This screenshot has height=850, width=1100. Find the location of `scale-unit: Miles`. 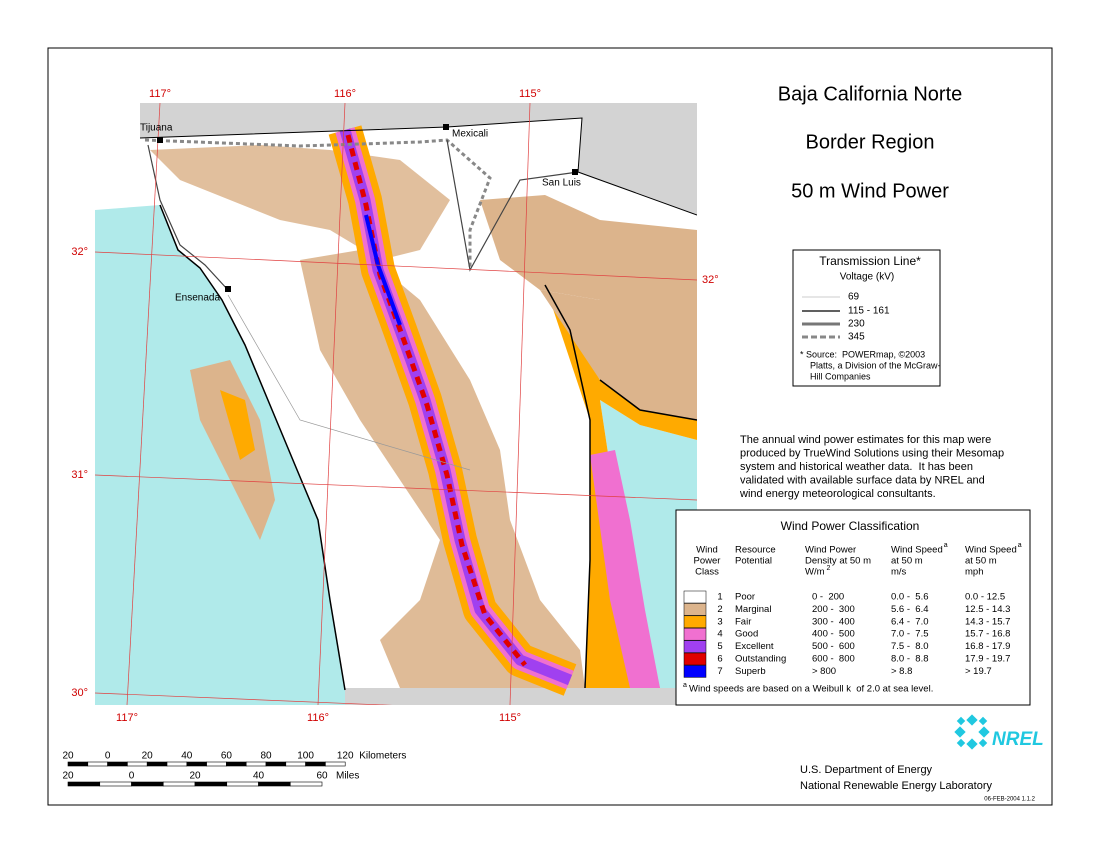

scale-unit: Miles is located at coordinates (347, 776).